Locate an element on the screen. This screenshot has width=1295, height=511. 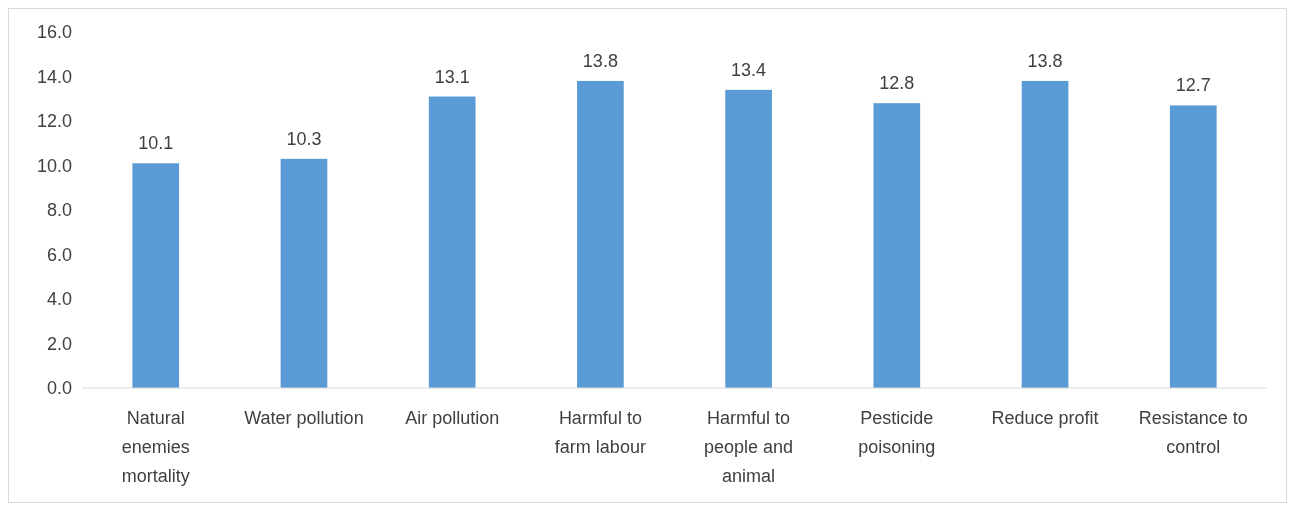
data-label: 13.1 is located at coordinates (452, 76).